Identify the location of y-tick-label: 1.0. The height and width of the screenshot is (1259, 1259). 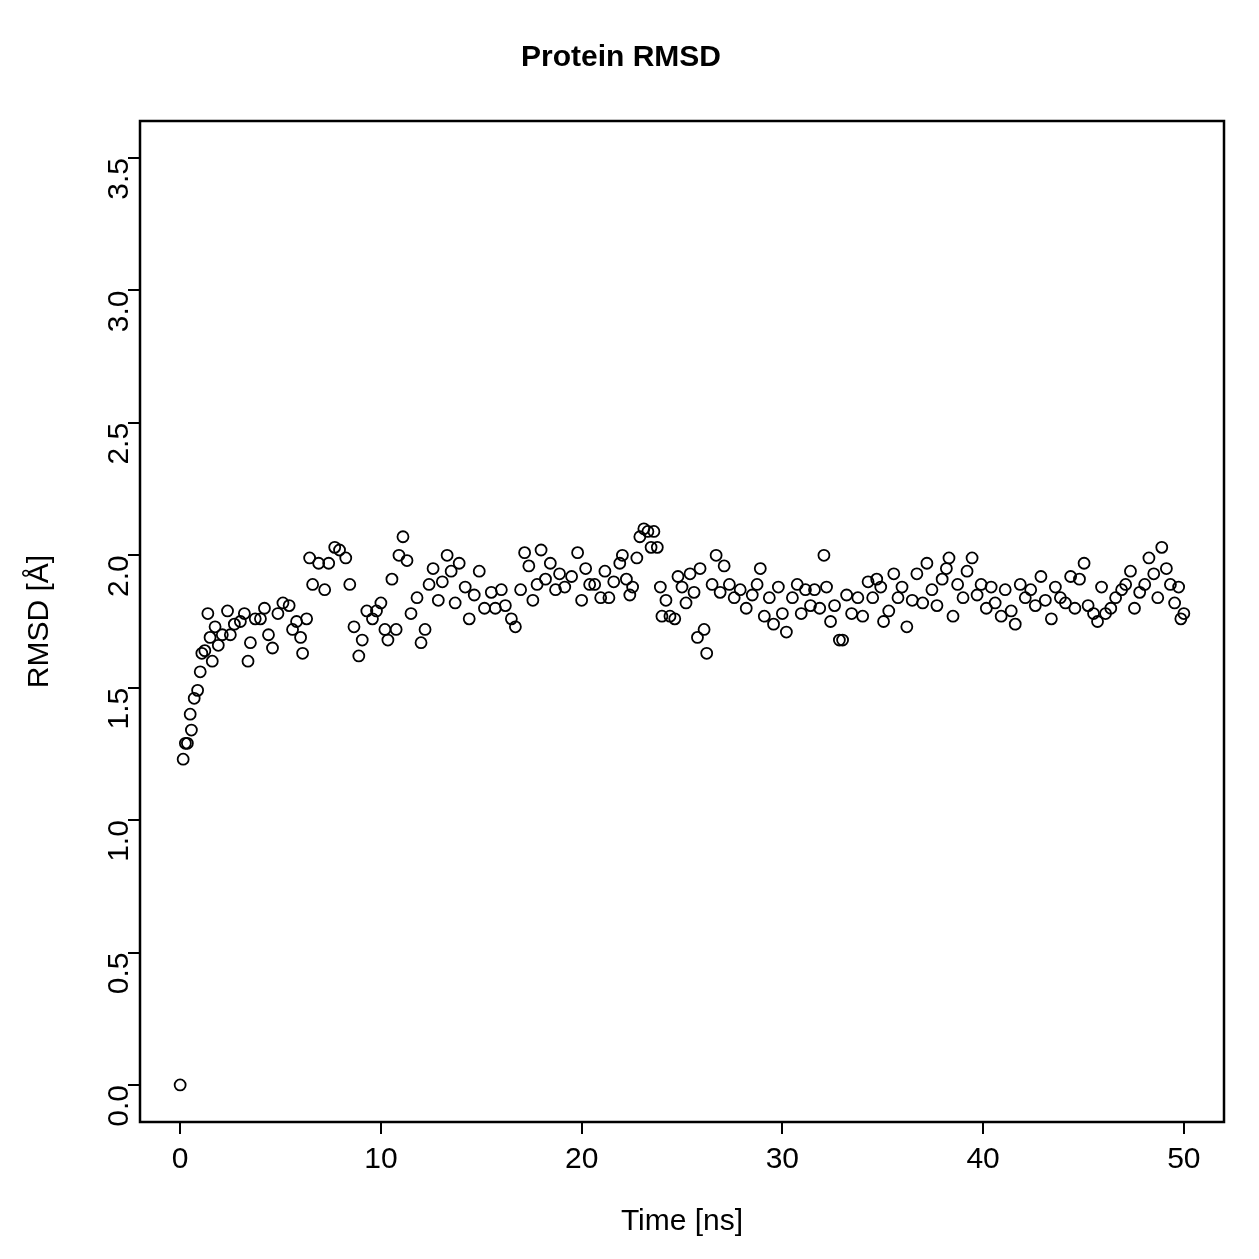
(118, 841).